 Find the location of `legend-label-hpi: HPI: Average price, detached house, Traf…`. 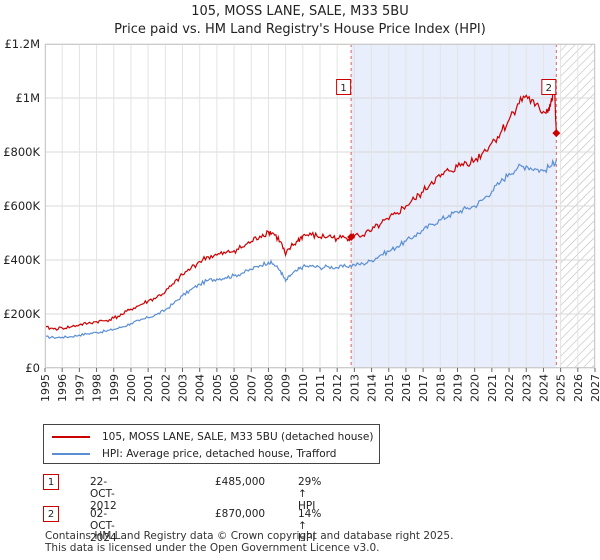

legend-label-hpi: HPI: Average price, detached house, Traf… is located at coordinates (219, 454).